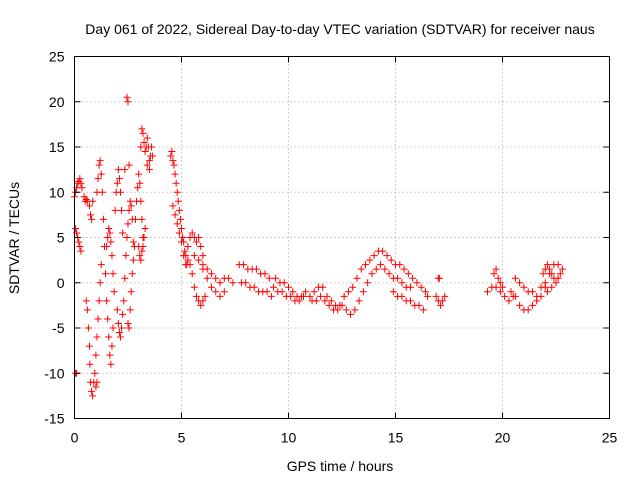 The width and height of the screenshot is (640, 480). I want to click on x-tick-label: 25, so click(610, 438).